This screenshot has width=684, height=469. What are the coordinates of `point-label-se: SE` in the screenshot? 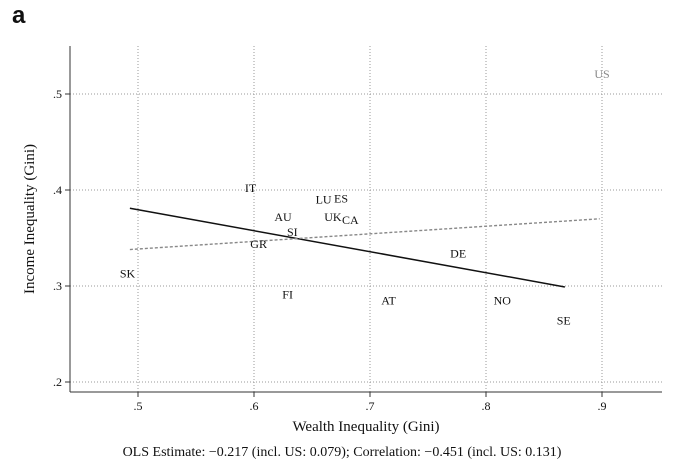 It's located at (564, 321).